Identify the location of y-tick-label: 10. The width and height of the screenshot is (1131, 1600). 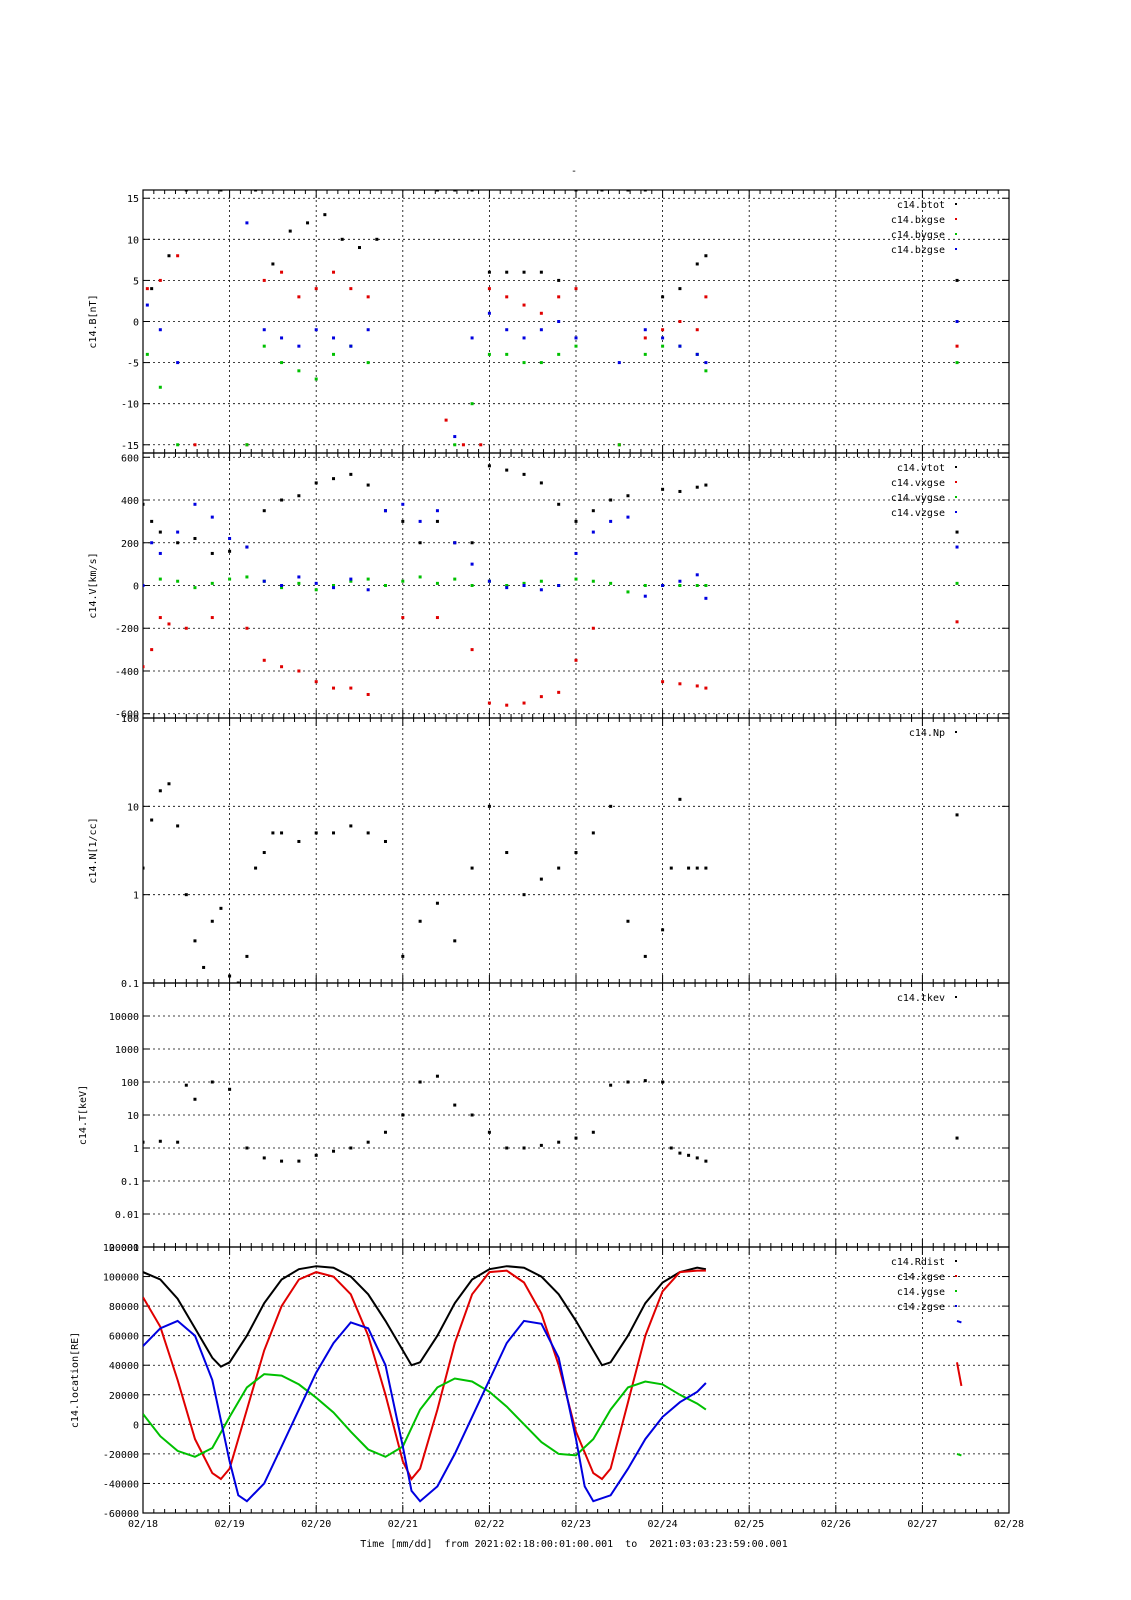
(133, 1116).